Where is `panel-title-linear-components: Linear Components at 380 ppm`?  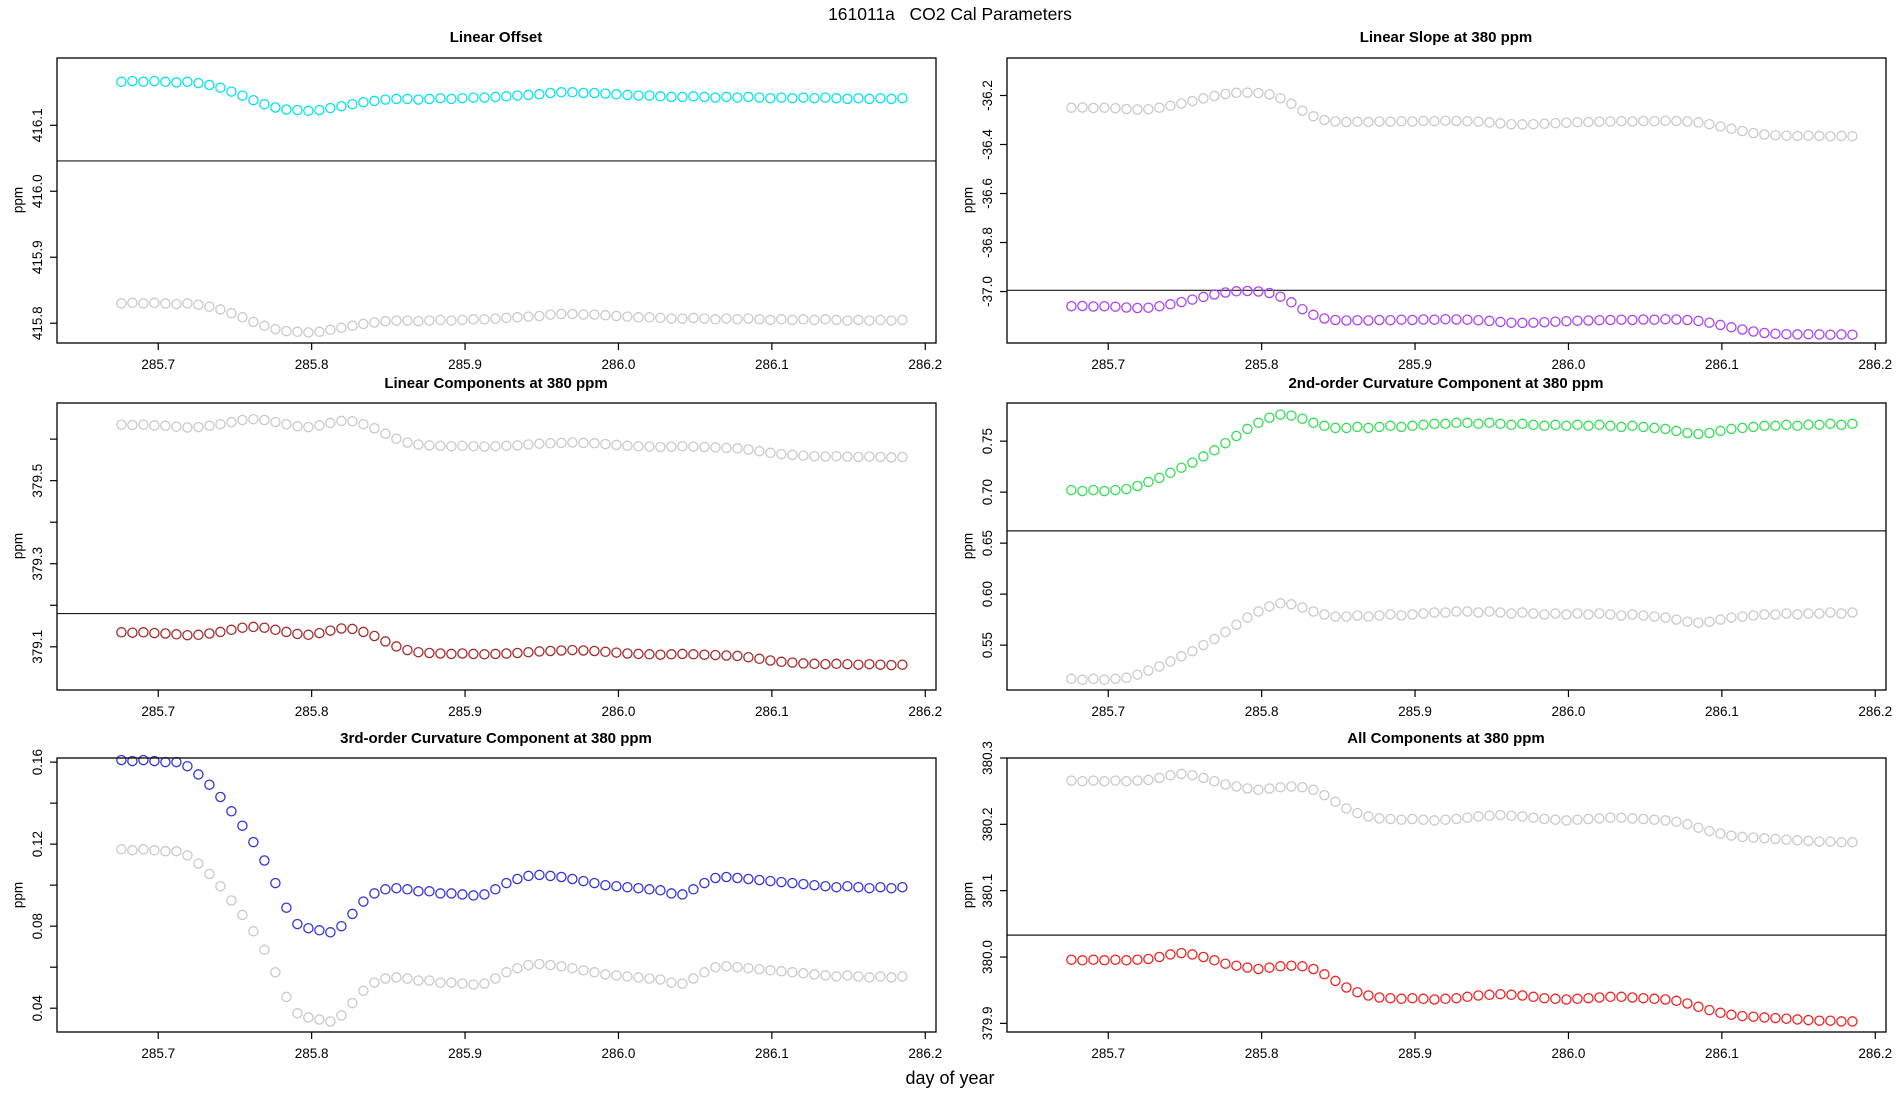 panel-title-linear-components: Linear Components at 380 ppm is located at coordinates (496, 383).